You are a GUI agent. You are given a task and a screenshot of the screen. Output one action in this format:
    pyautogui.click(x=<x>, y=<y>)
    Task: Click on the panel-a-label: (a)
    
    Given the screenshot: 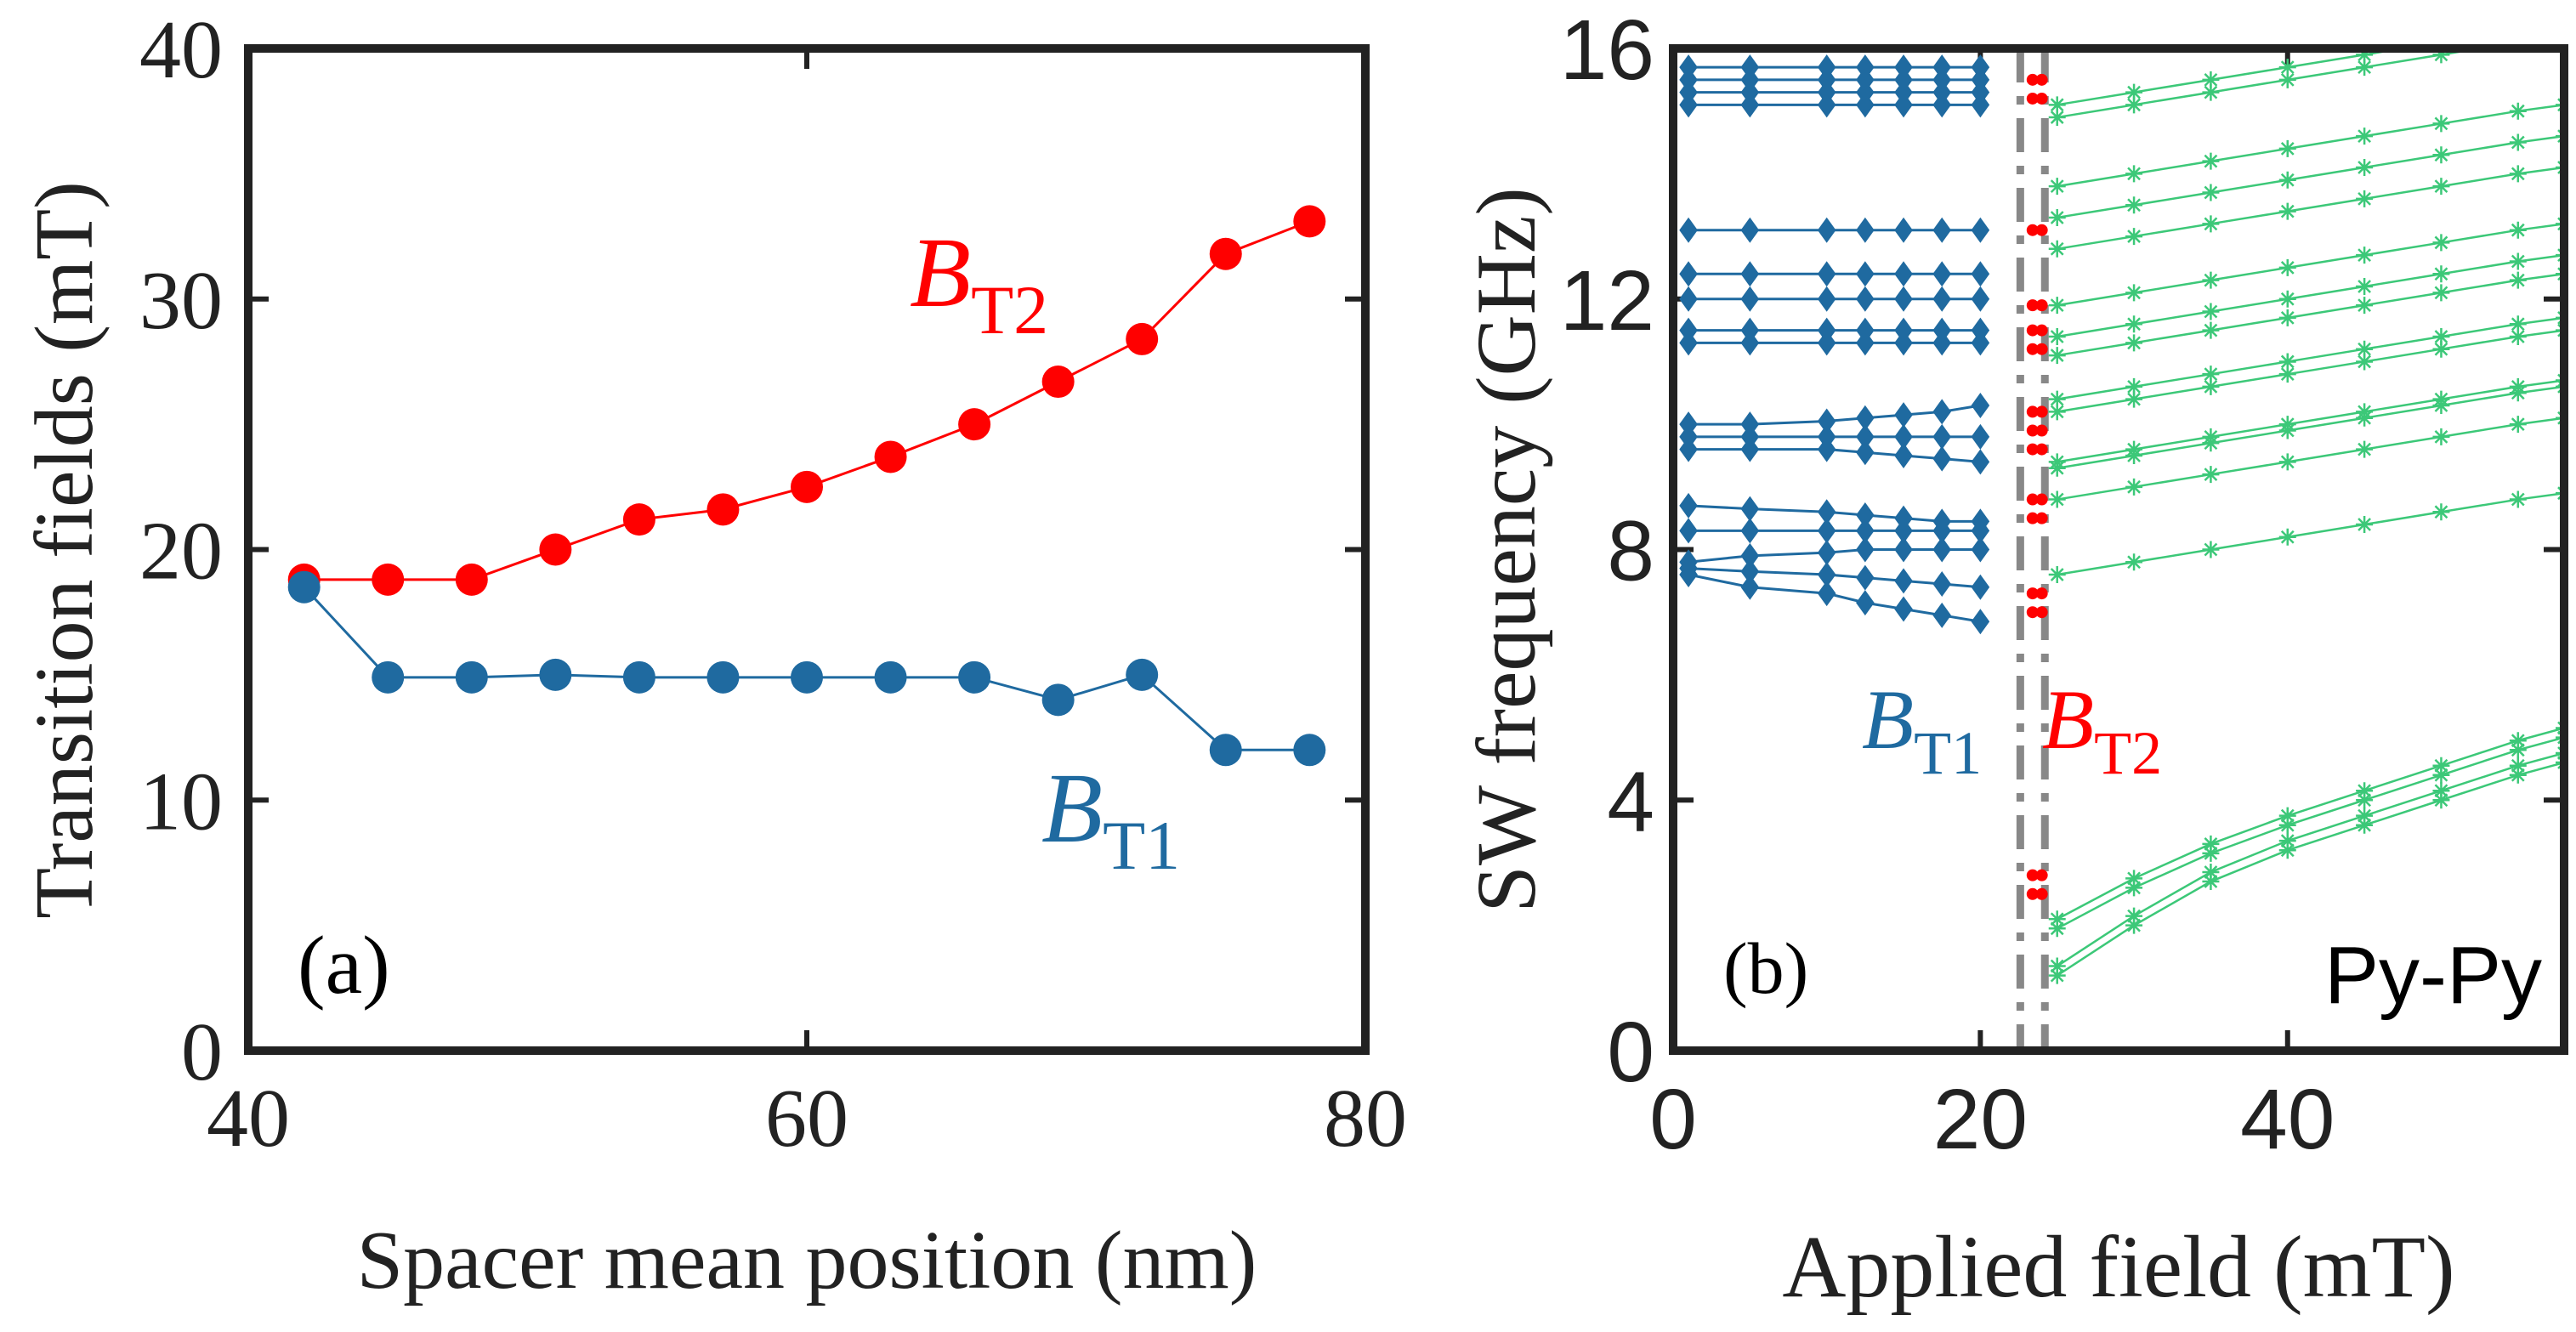 What is the action you would take?
    pyautogui.click(x=344, y=966)
    